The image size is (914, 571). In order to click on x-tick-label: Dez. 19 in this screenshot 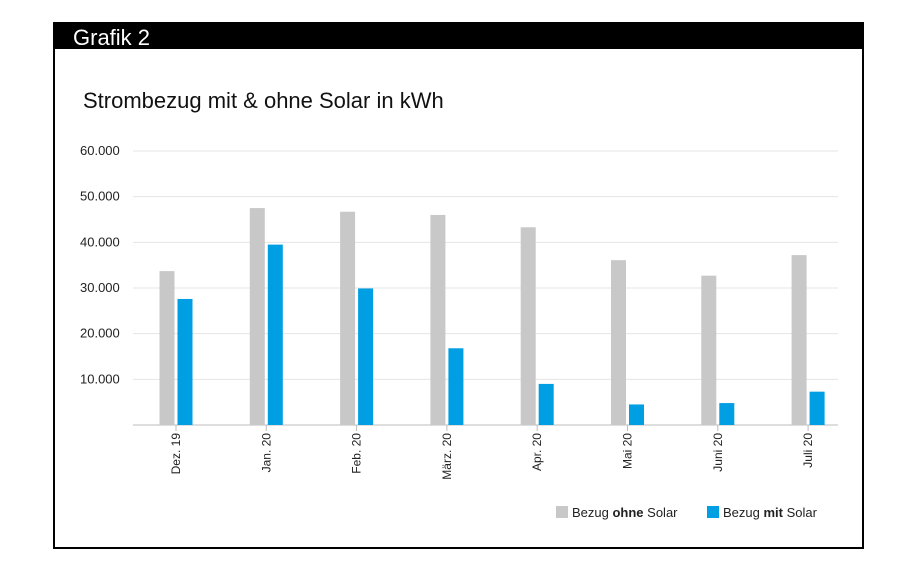, I will do `click(176, 454)`.